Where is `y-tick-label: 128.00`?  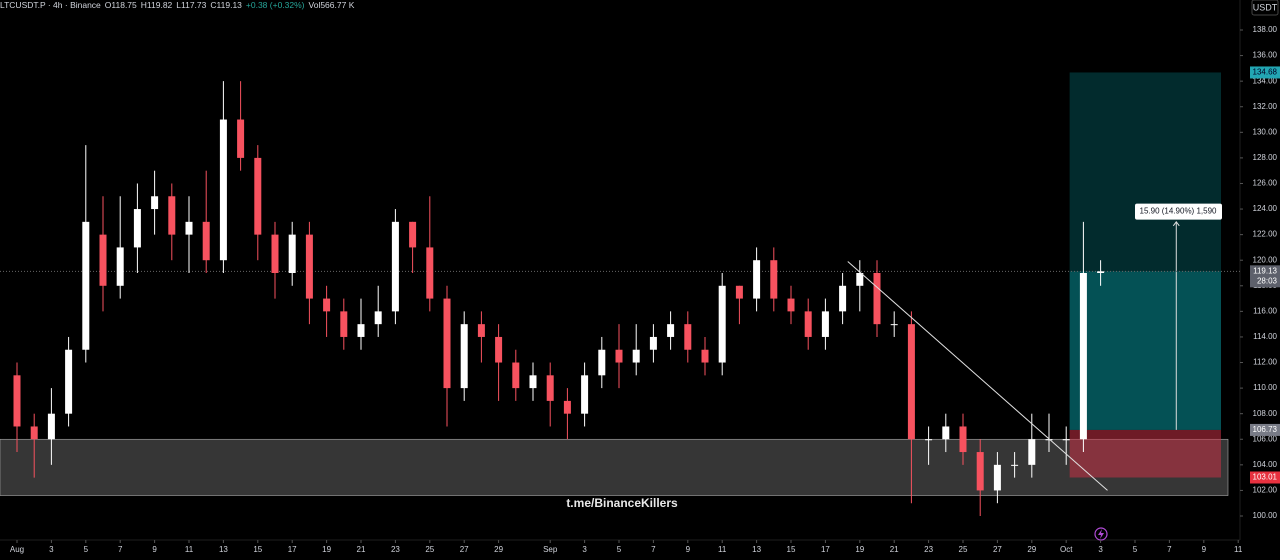 y-tick-label: 128.00 is located at coordinates (1265, 157).